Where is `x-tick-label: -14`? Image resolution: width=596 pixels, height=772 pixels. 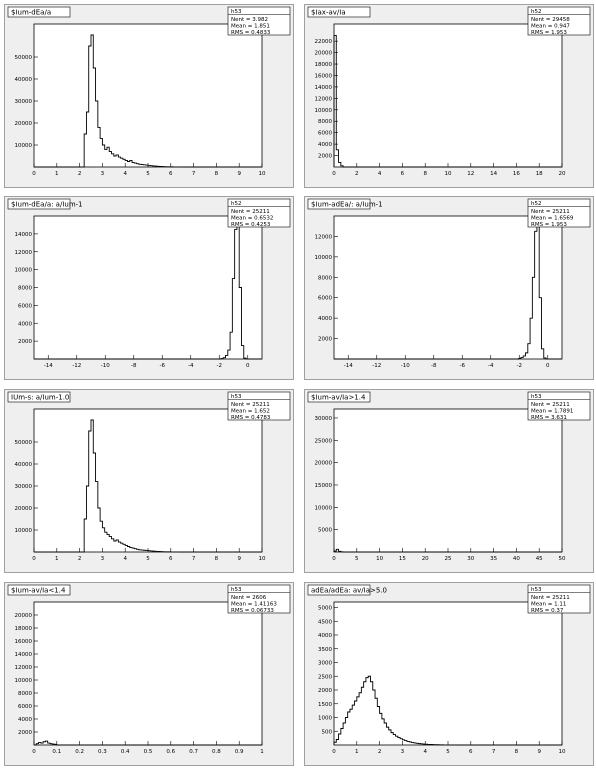
x-tick-label: -14 is located at coordinates (48, 366).